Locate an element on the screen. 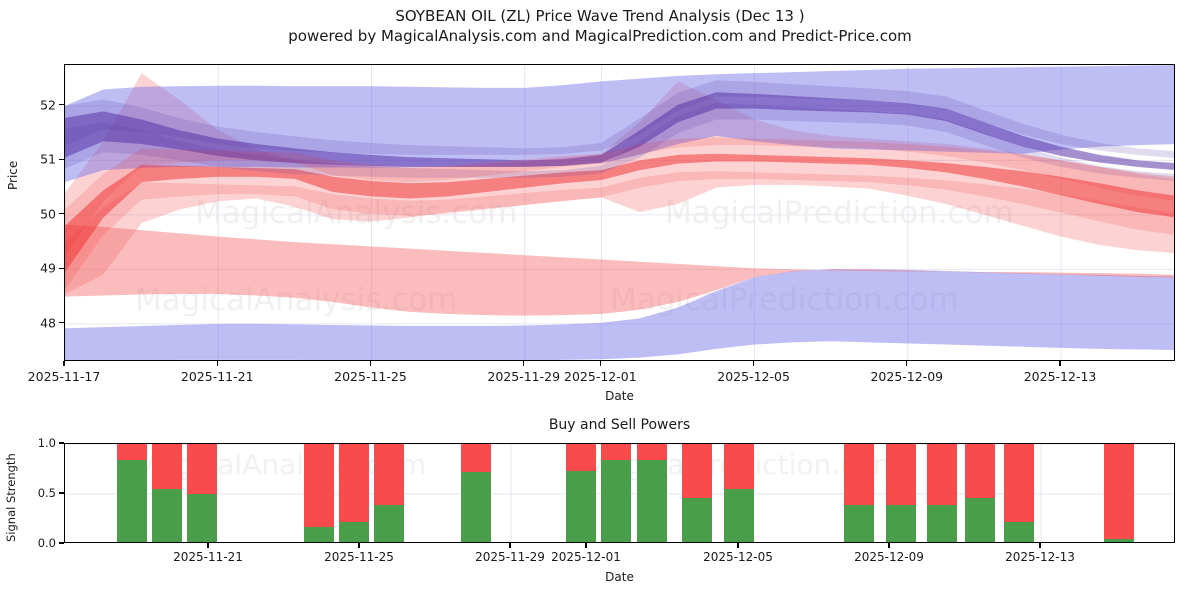  main-y-tick-label: 49 is located at coordinates (48, 268).